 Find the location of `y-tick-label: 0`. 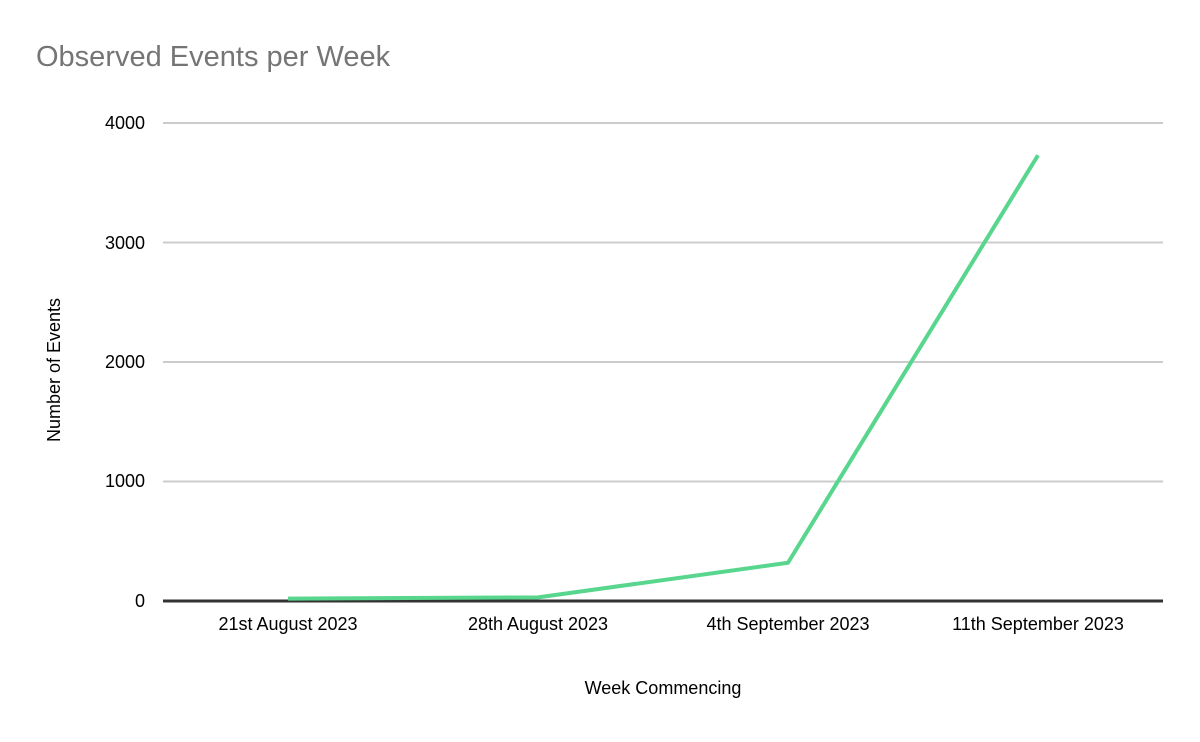

y-tick-label: 0 is located at coordinates (139, 601).